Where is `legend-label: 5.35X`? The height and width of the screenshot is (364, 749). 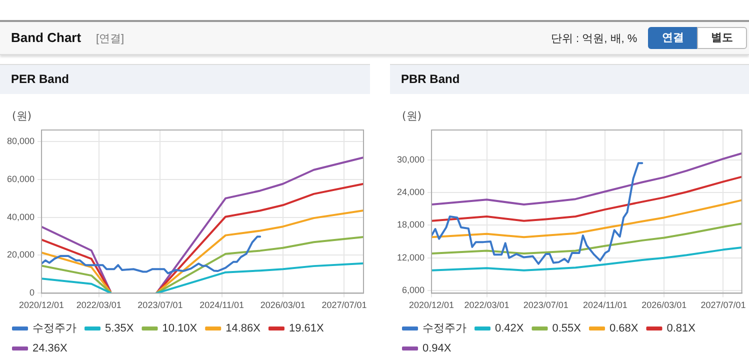 legend-label: 5.35X is located at coordinates (119, 328).